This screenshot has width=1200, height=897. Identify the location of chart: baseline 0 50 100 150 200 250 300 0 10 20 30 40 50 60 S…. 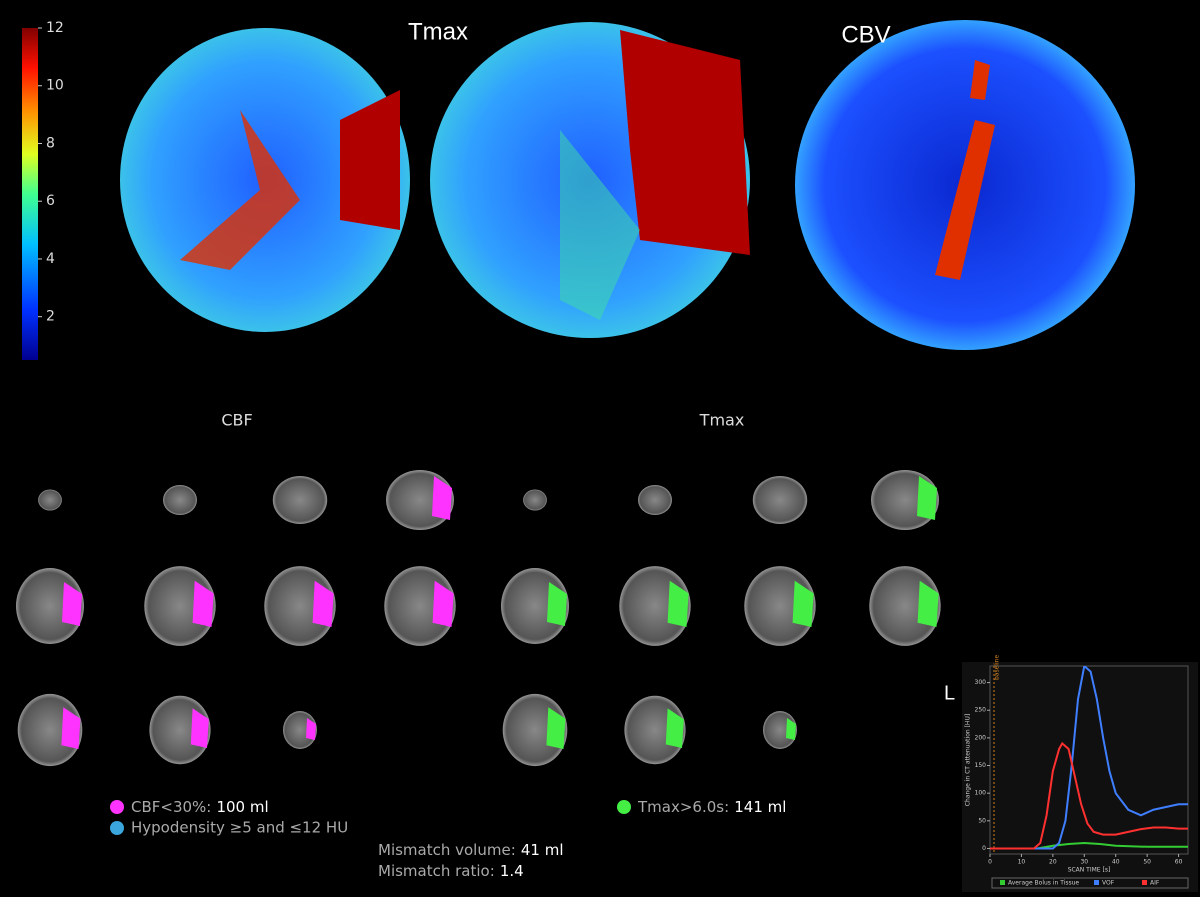
(1077, 772).